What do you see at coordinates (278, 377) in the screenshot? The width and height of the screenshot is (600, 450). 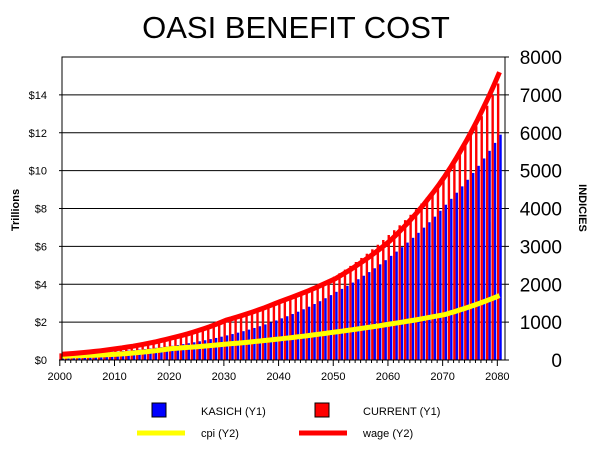 I see `x-tick-label: 2040` at bounding box center [278, 377].